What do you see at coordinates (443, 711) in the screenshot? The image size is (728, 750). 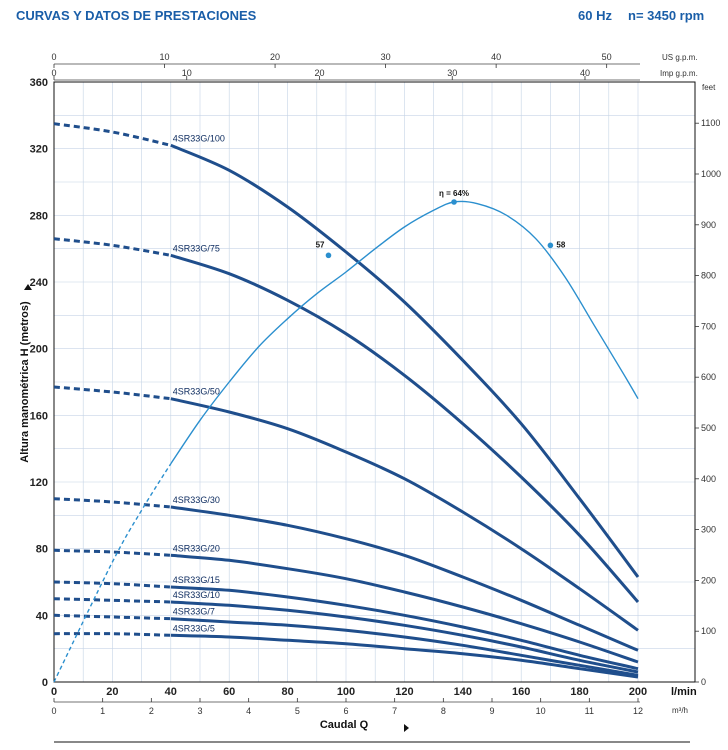 I see `m3h-tick-label: 8` at bounding box center [443, 711].